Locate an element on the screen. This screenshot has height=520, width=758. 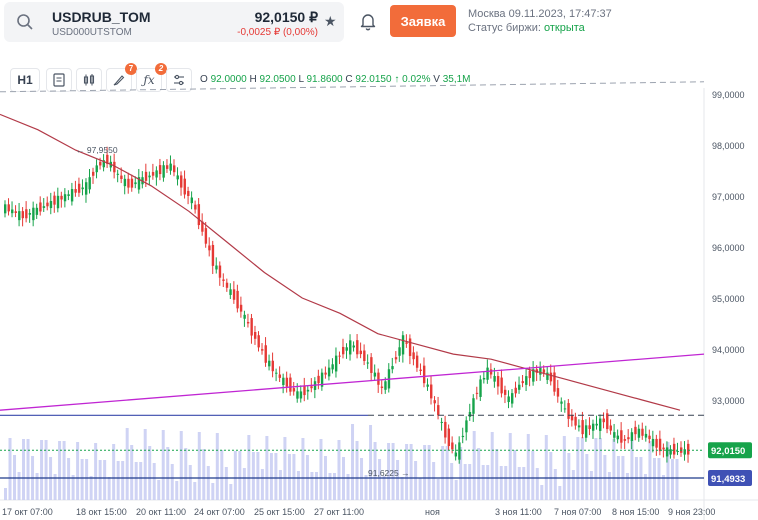
order-button: Заявка is located at coordinates (423, 21).